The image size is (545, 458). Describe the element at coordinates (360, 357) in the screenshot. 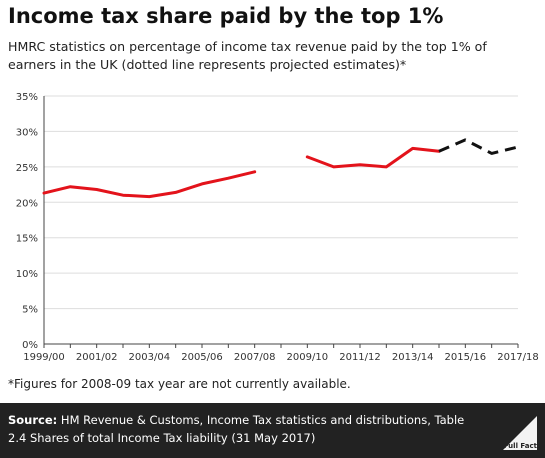

I see `x-tick-label: 2011/12` at that location.